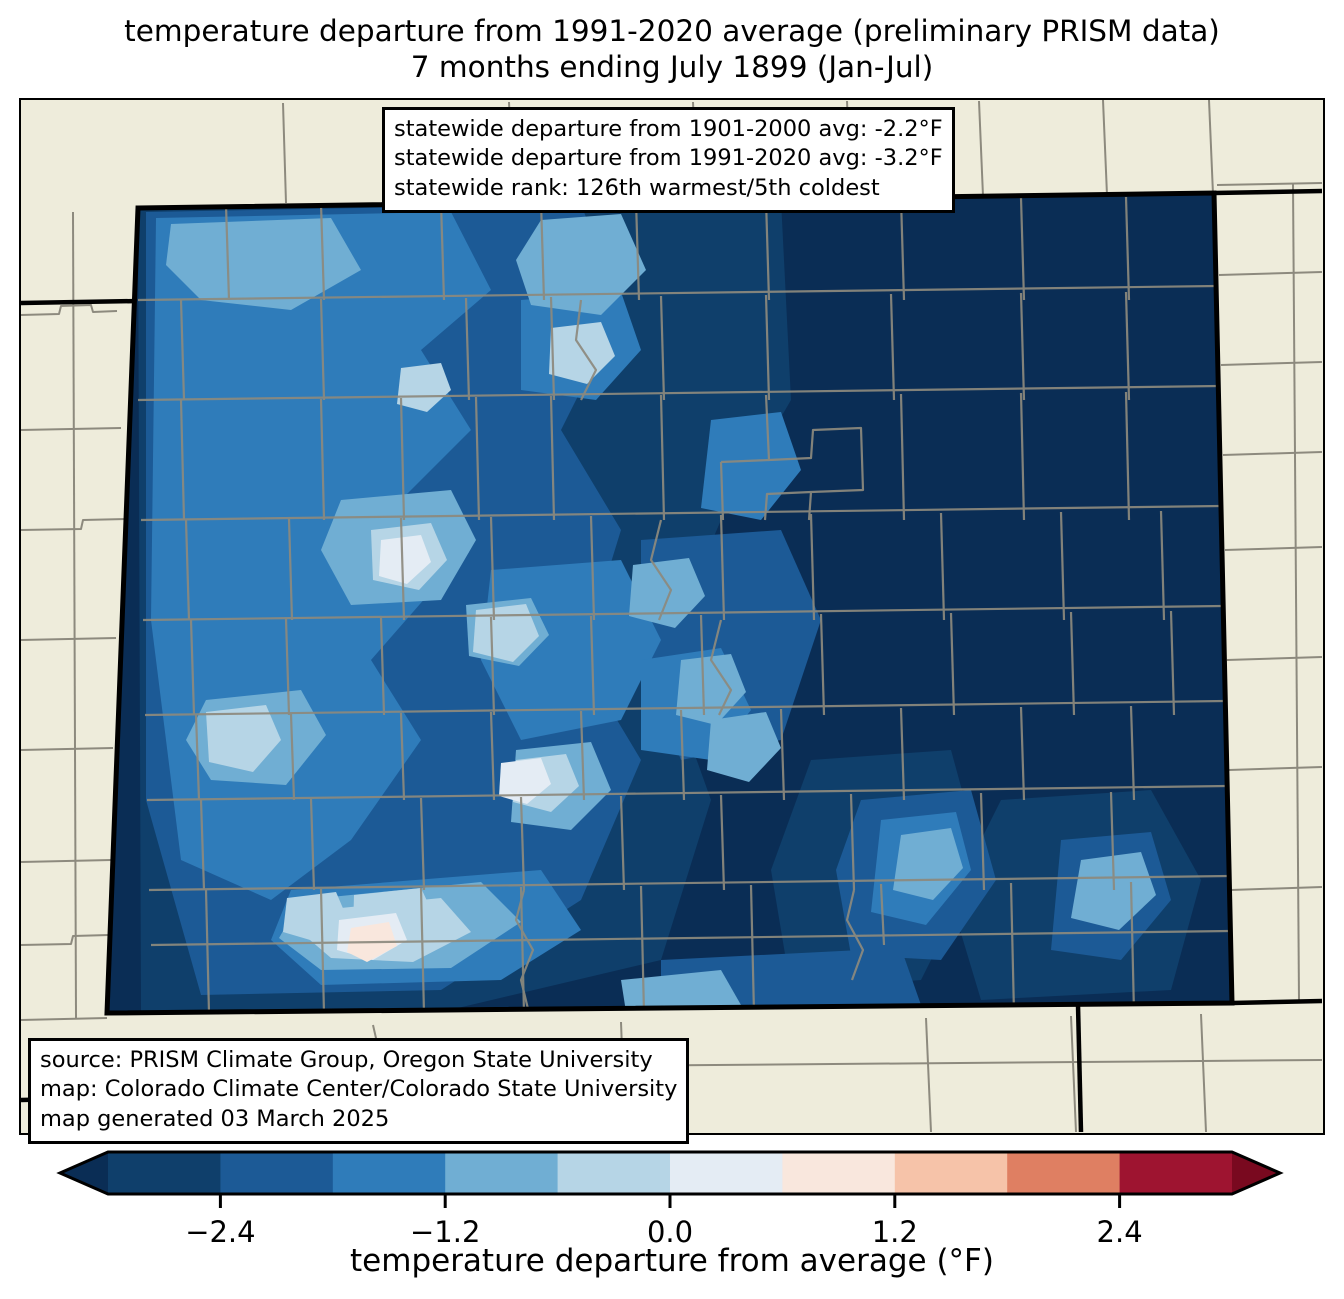 The image size is (1344, 1299). I want to click on colorbar-outline, so click(670, 1173).